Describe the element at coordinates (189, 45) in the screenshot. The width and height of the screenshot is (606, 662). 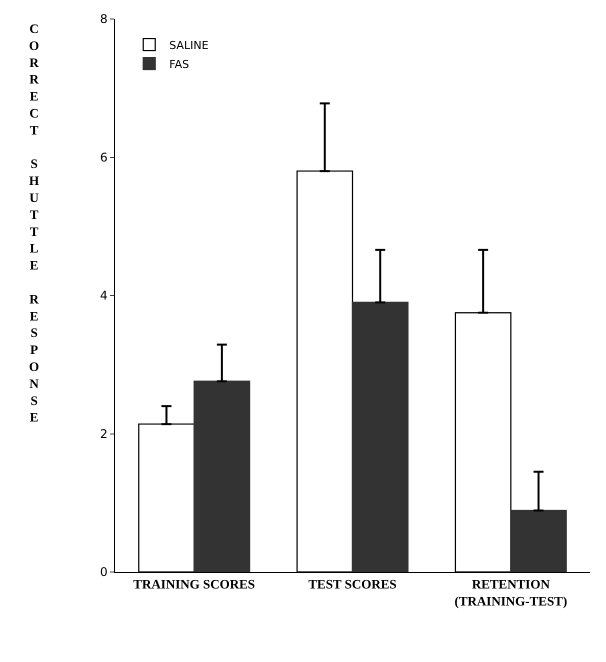
I see `legend-label: SALINE` at that location.